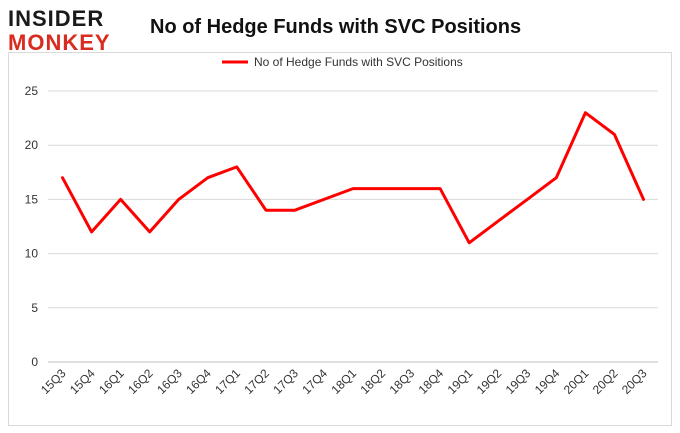 The image size is (680, 433). I want to click on x-tick-label: 20Q3, so click(634, 381).